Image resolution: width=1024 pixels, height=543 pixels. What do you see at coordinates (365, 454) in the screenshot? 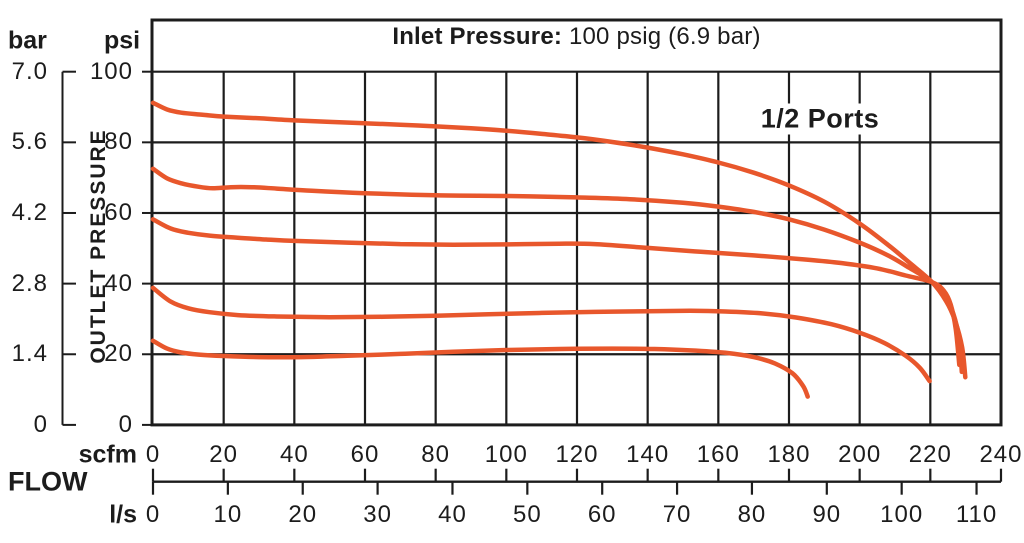
I see `scfm-tick-label: 60` at bounding box center [365, 454].